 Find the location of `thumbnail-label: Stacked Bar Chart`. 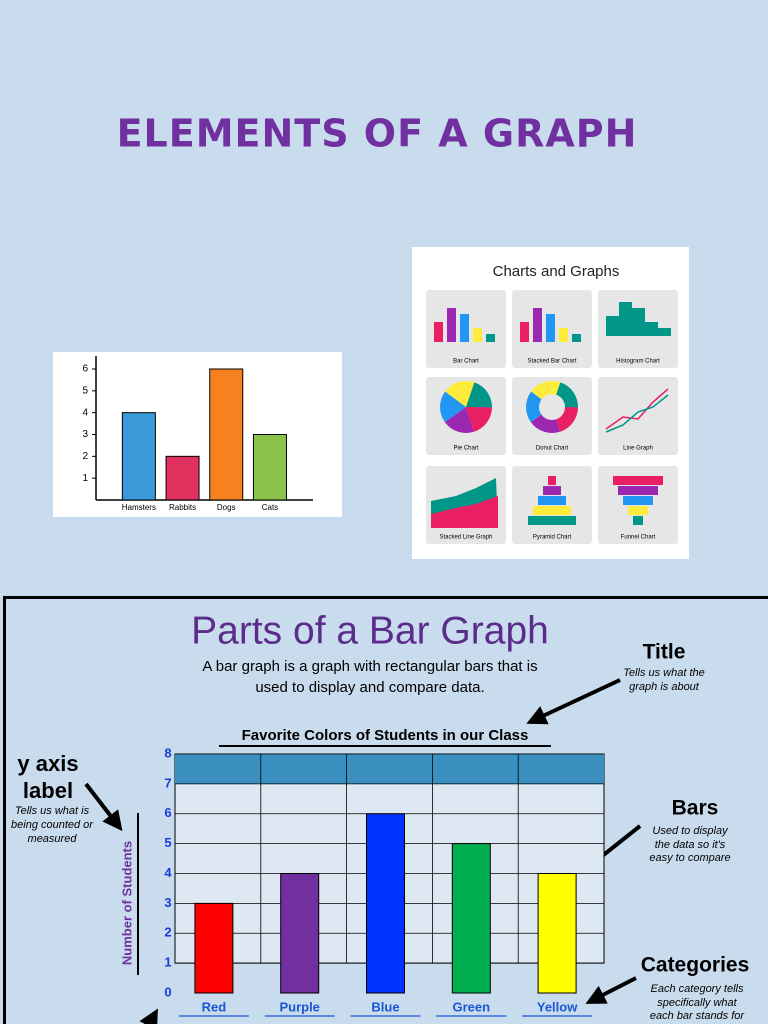

thumbnail-label: Stacked Bar Chart is located at coordinates (551, 362).